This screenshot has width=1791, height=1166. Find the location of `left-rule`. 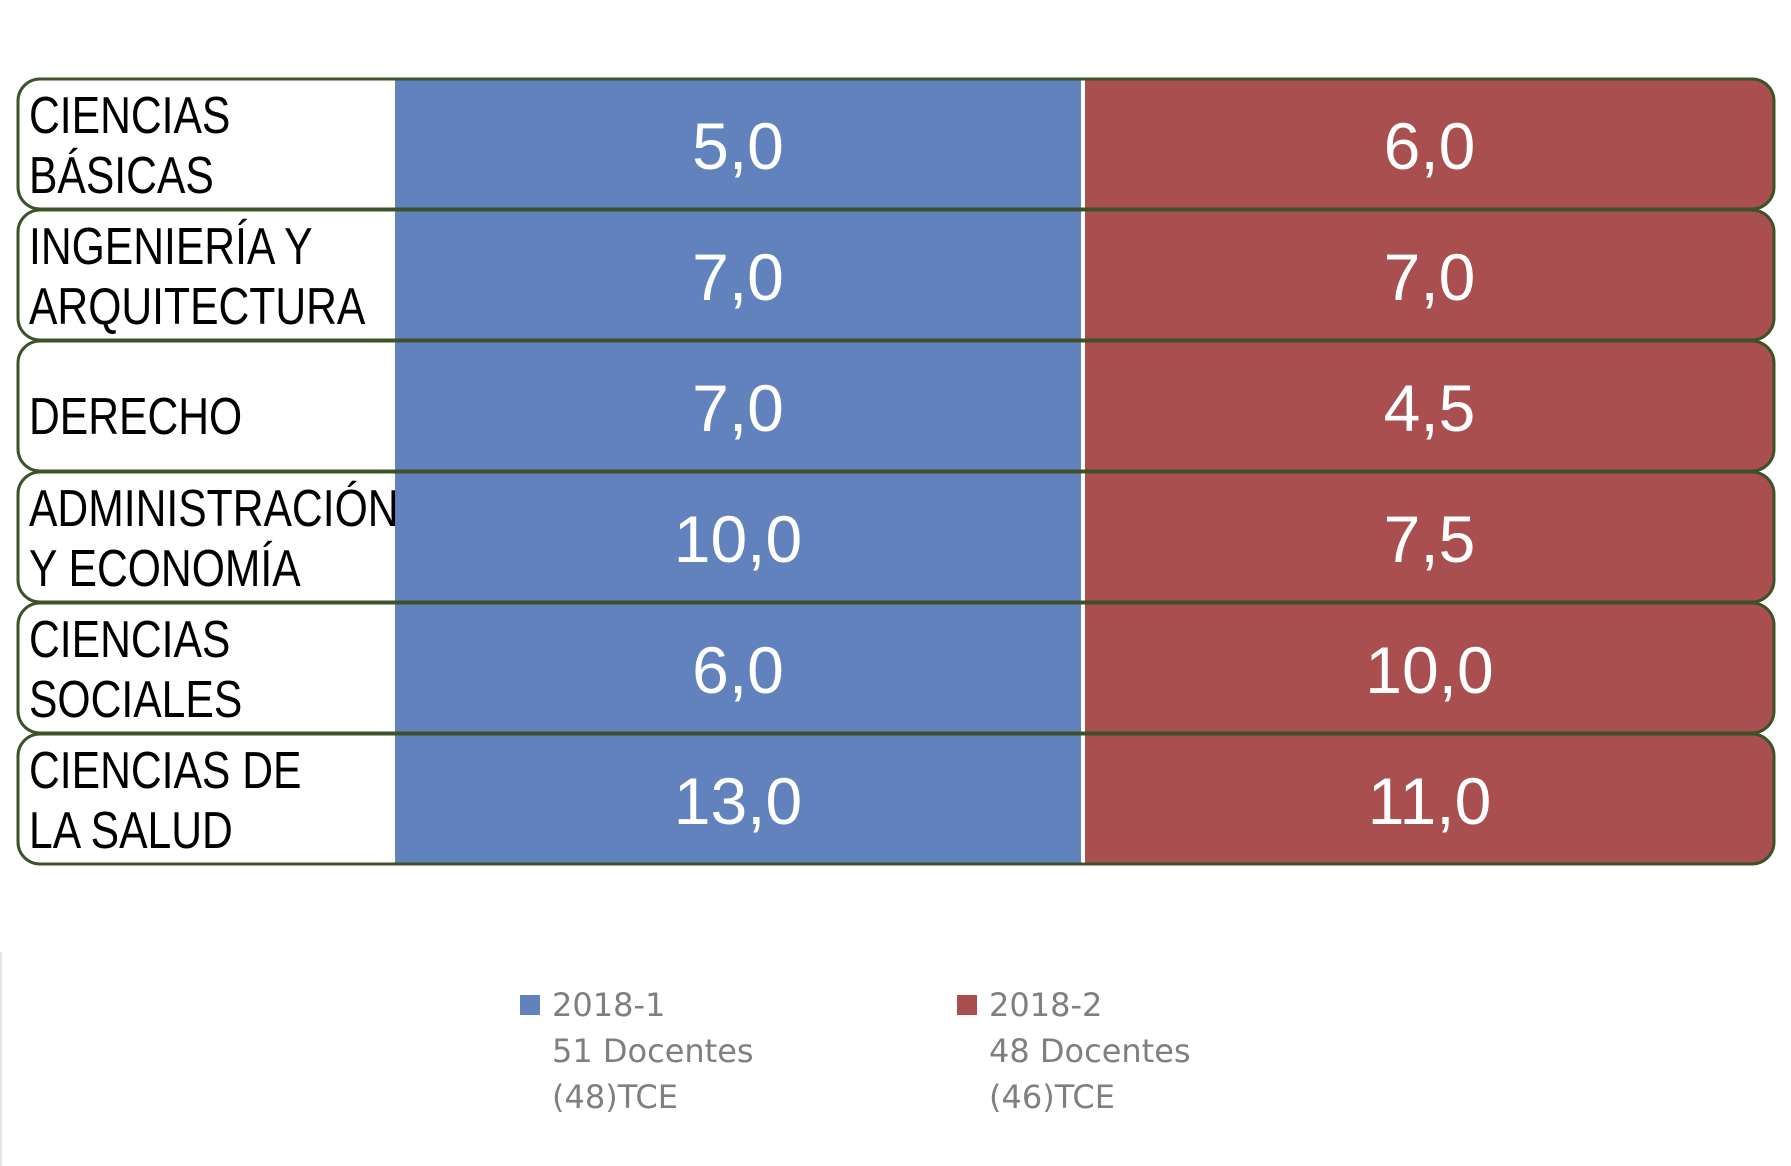

left-rule is located at coordinates (1, 1059).